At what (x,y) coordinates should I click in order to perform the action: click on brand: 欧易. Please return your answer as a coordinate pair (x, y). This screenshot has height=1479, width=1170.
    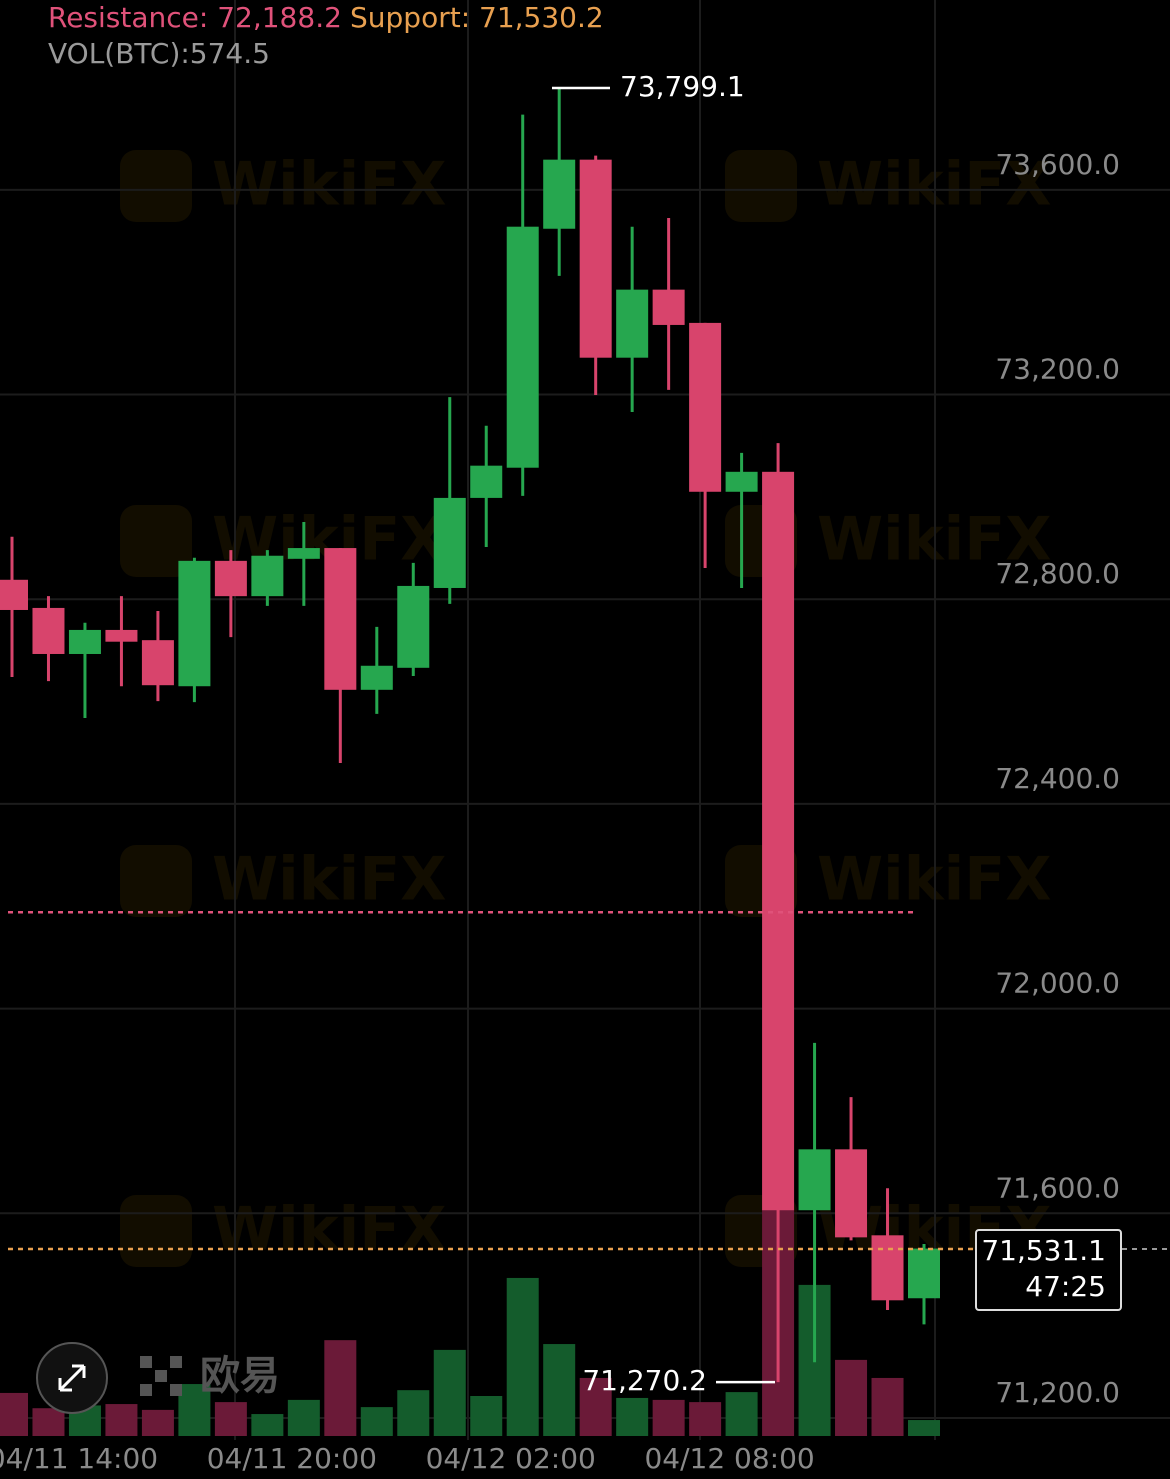
    Looking at the image, I should click on (240, 1376).